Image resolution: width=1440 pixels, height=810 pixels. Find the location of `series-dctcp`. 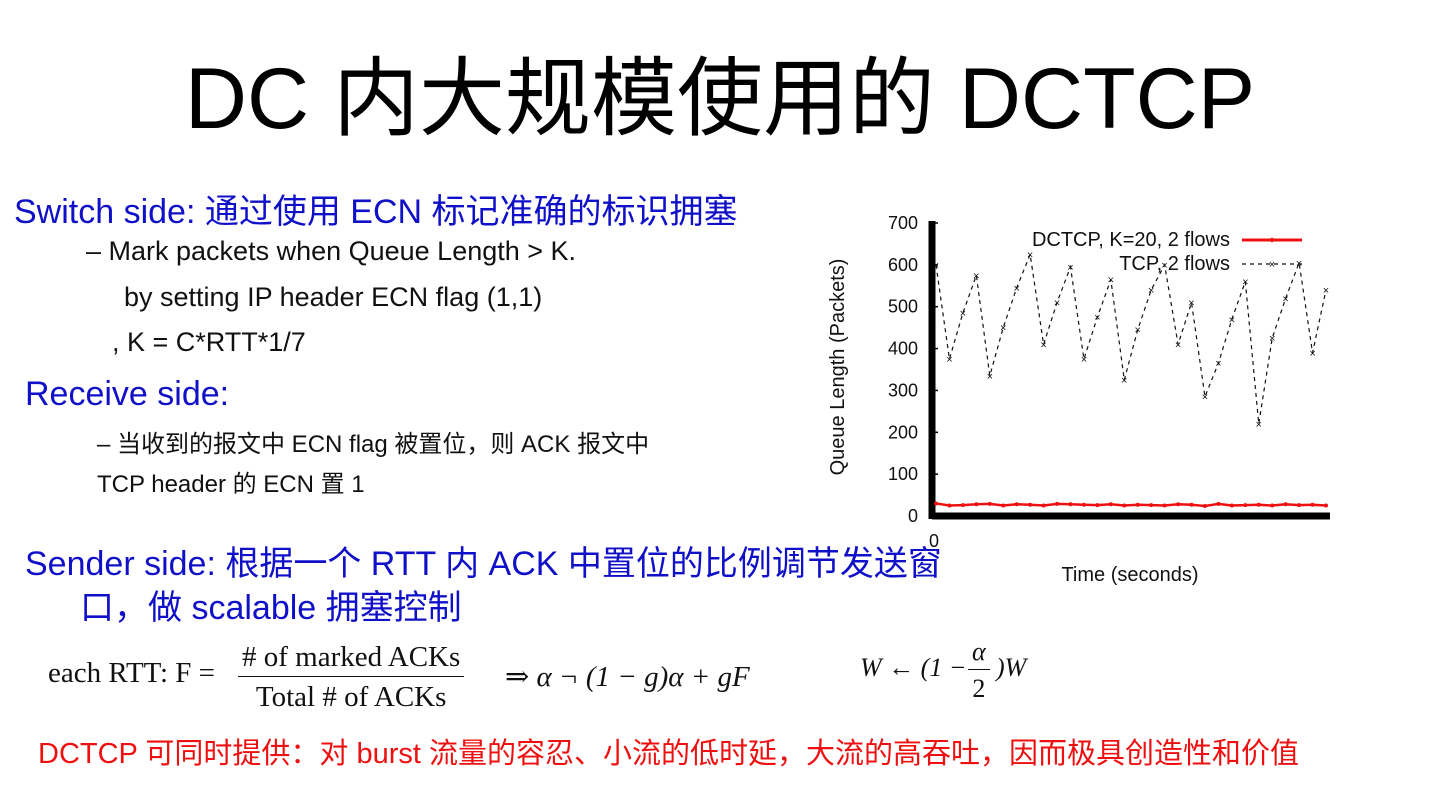

series-dctcp is located at coordinates (1131, 504).